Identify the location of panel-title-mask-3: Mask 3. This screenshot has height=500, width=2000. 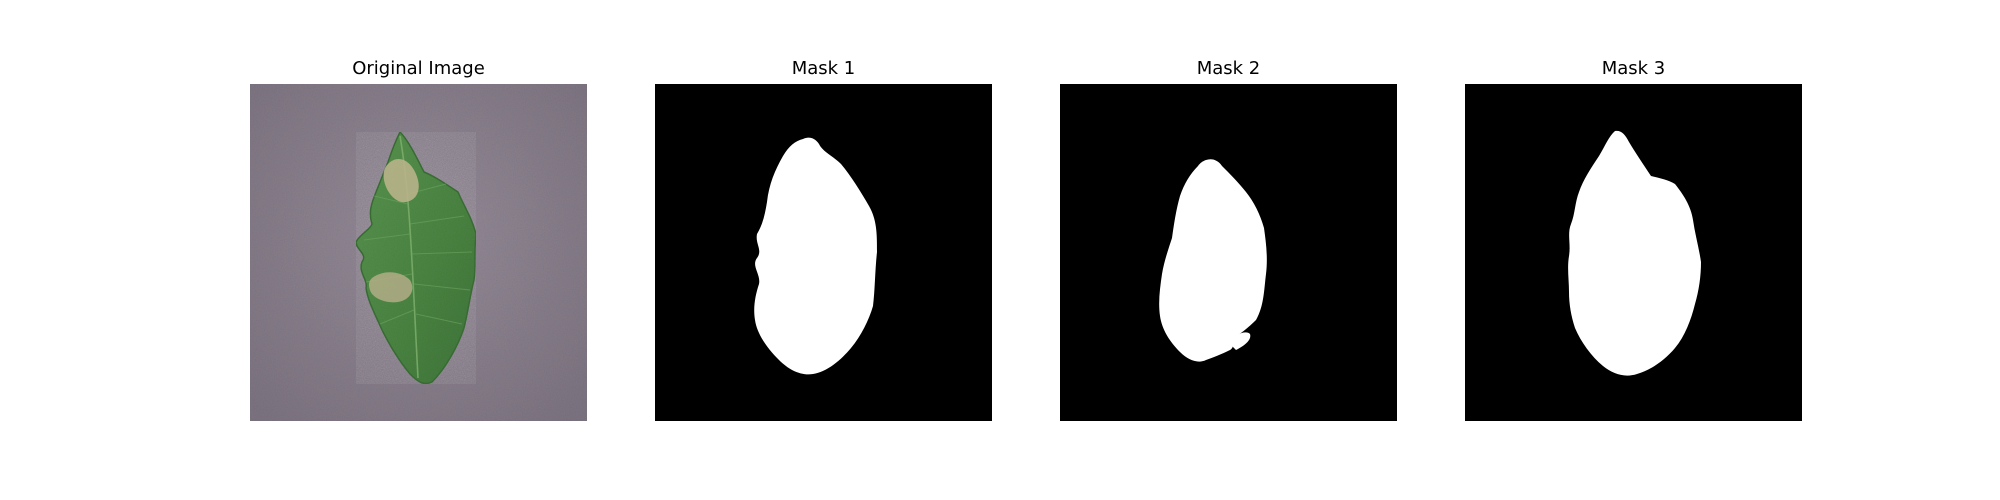
(1633, 68).